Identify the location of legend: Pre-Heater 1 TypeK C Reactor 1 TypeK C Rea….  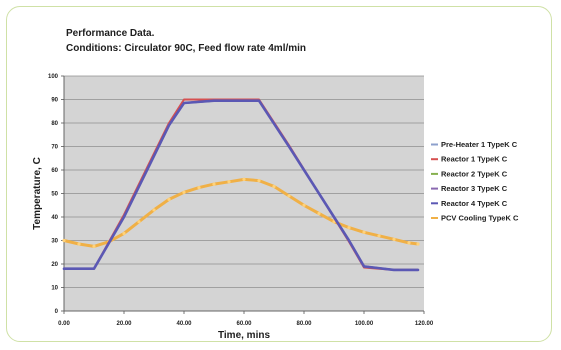
(475, 181).